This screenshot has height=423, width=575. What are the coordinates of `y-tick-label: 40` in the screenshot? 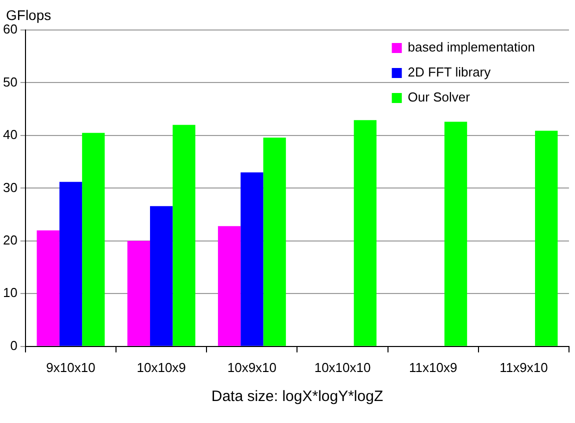 It's located at (10, 134).